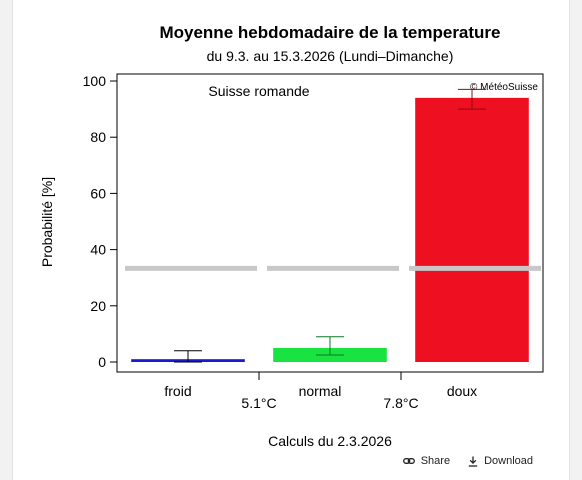 The height and width of the screenshot is (480, 582). I want to click on download-button: Download, so click(500, 461).